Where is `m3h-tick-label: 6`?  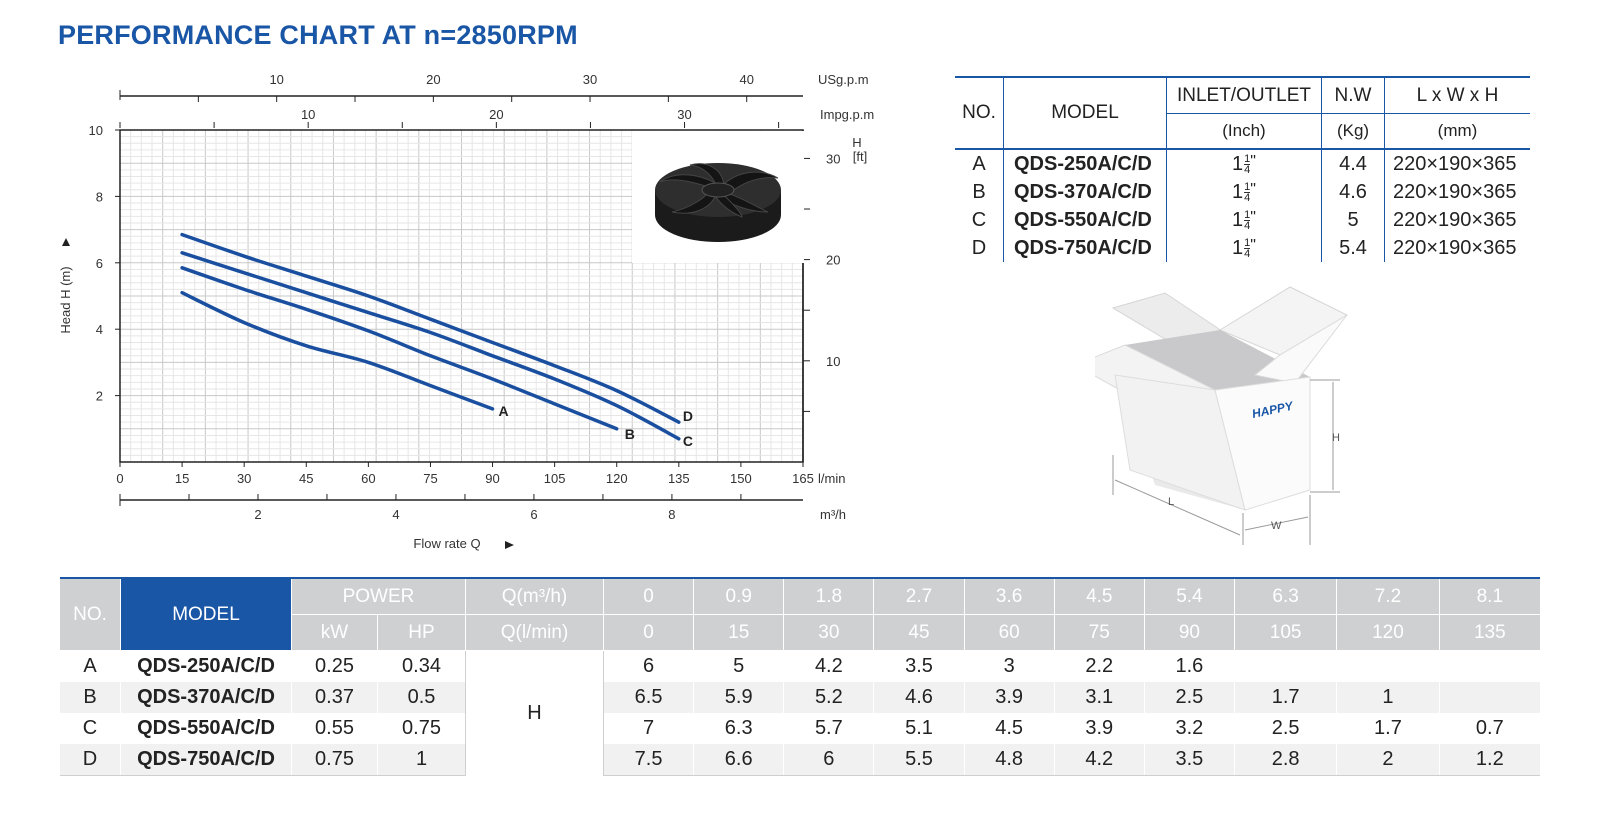
m3h-tick-label: 6 is located at coordinates (533, 514).